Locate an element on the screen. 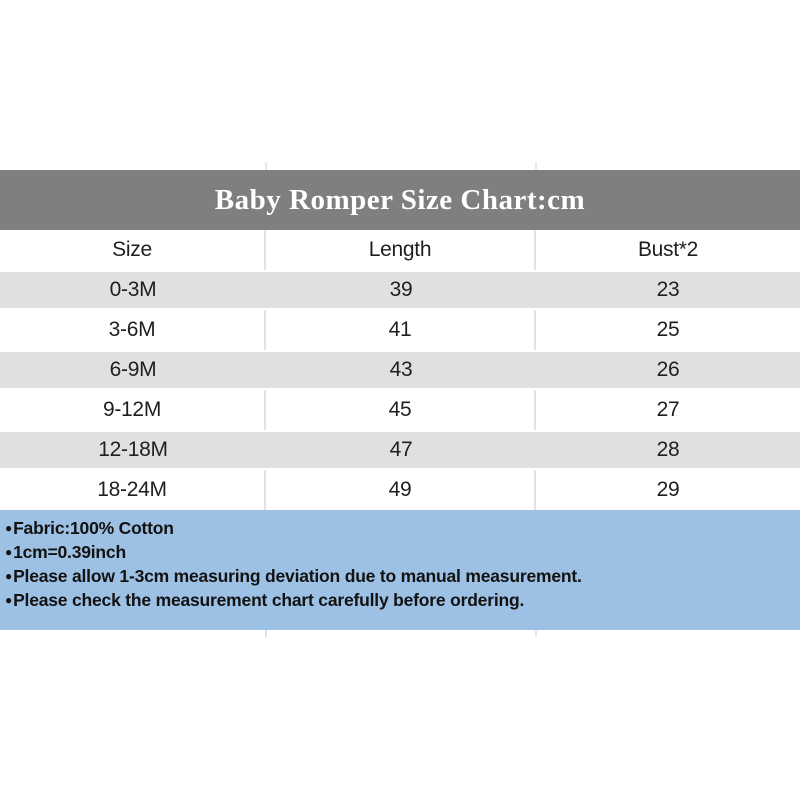  cell-bust: 23 is located at coordinates (668, 289).